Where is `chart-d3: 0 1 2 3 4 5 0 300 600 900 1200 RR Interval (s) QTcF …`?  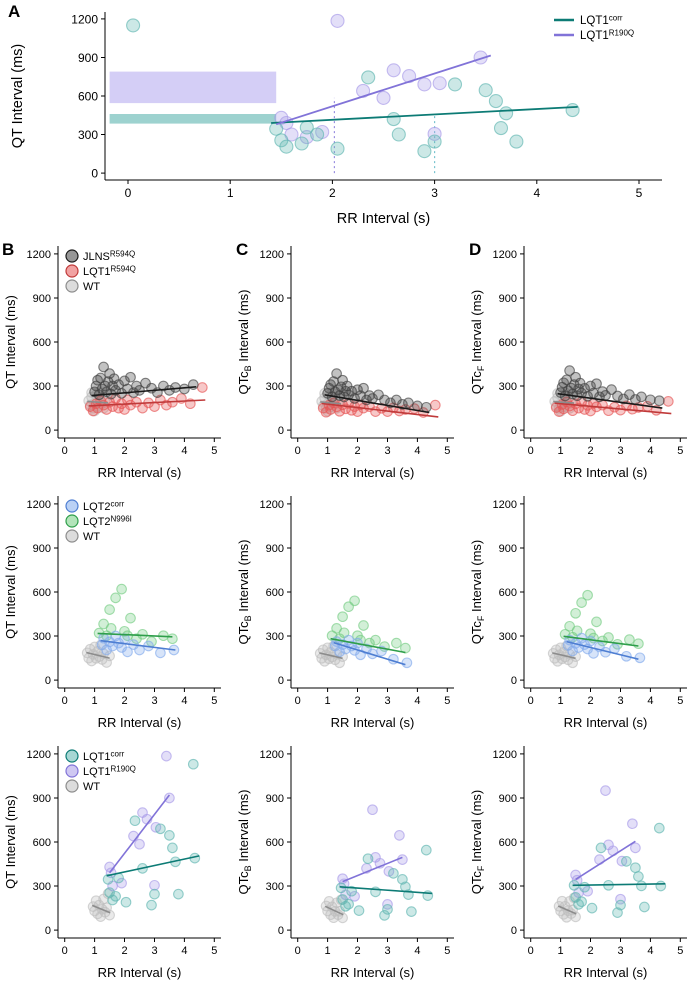 chart-d3: 0 1 2 3 4 5 0 300 600 900 1200 RR Interval (s) QTcF … is located at coordinates (578, 863).